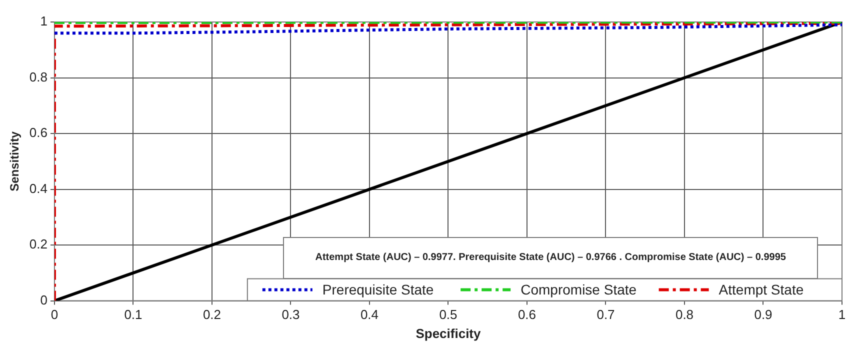 This screenshot has width=850, height=350. What do you see at coordinates (378, 290) in the screenshot?
I see `legend-label: Prerequisite State` at bounding box center [378, 290].